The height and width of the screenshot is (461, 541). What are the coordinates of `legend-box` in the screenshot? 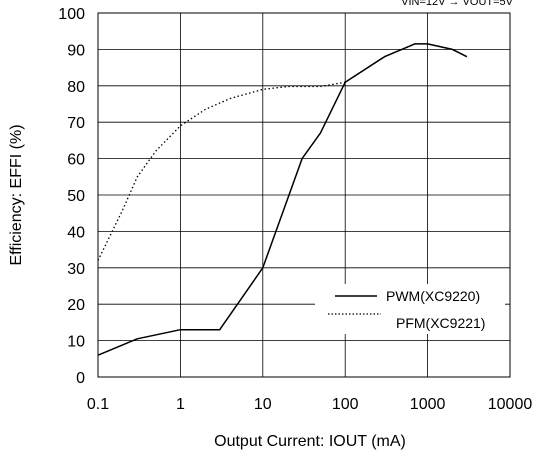 It's located at (410, 309).